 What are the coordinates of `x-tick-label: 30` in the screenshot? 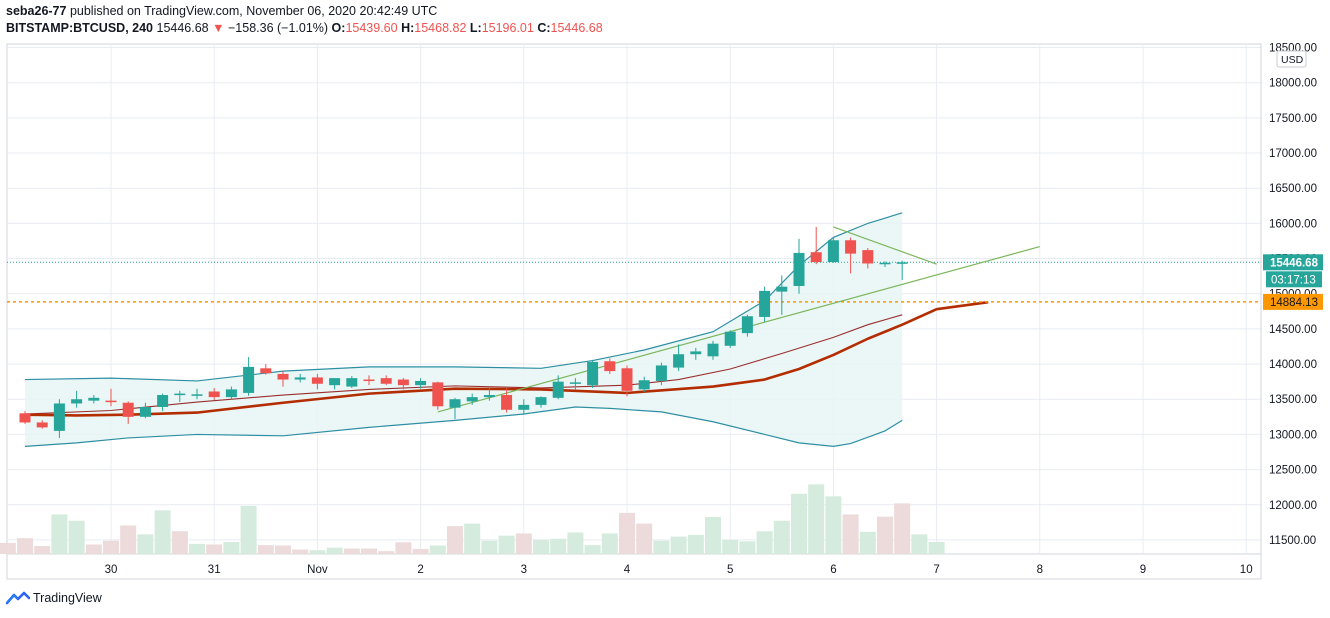 It's located at (111, 570).